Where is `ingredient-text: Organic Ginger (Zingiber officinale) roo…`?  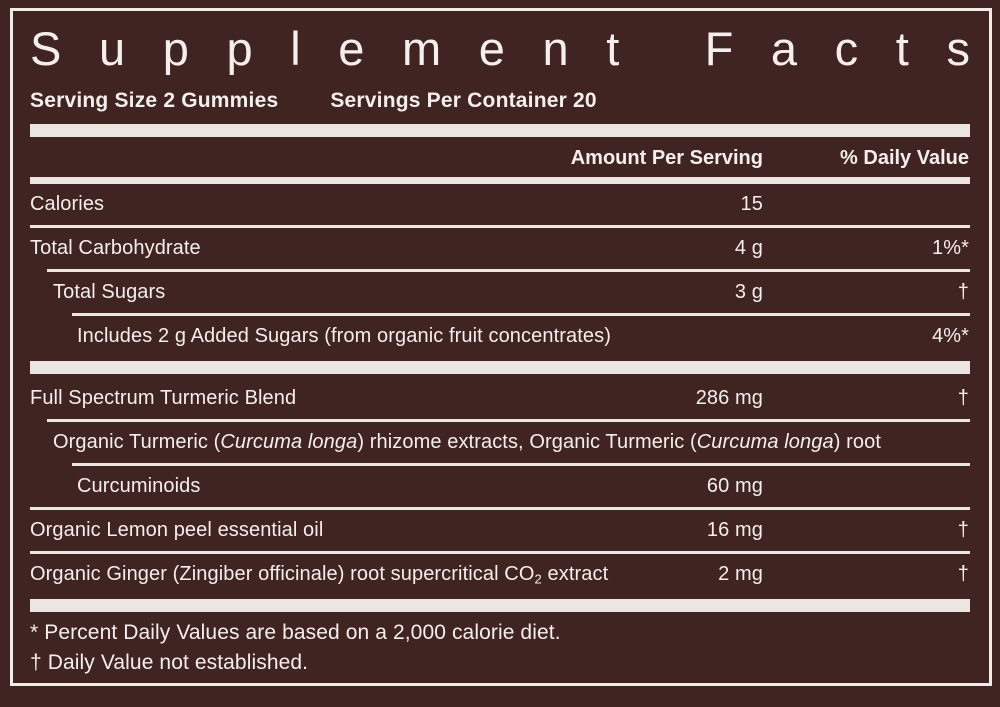
ingredient-text: Organic Ginger (Zingiber officinale) roo… is located at coordinates (282, 574).